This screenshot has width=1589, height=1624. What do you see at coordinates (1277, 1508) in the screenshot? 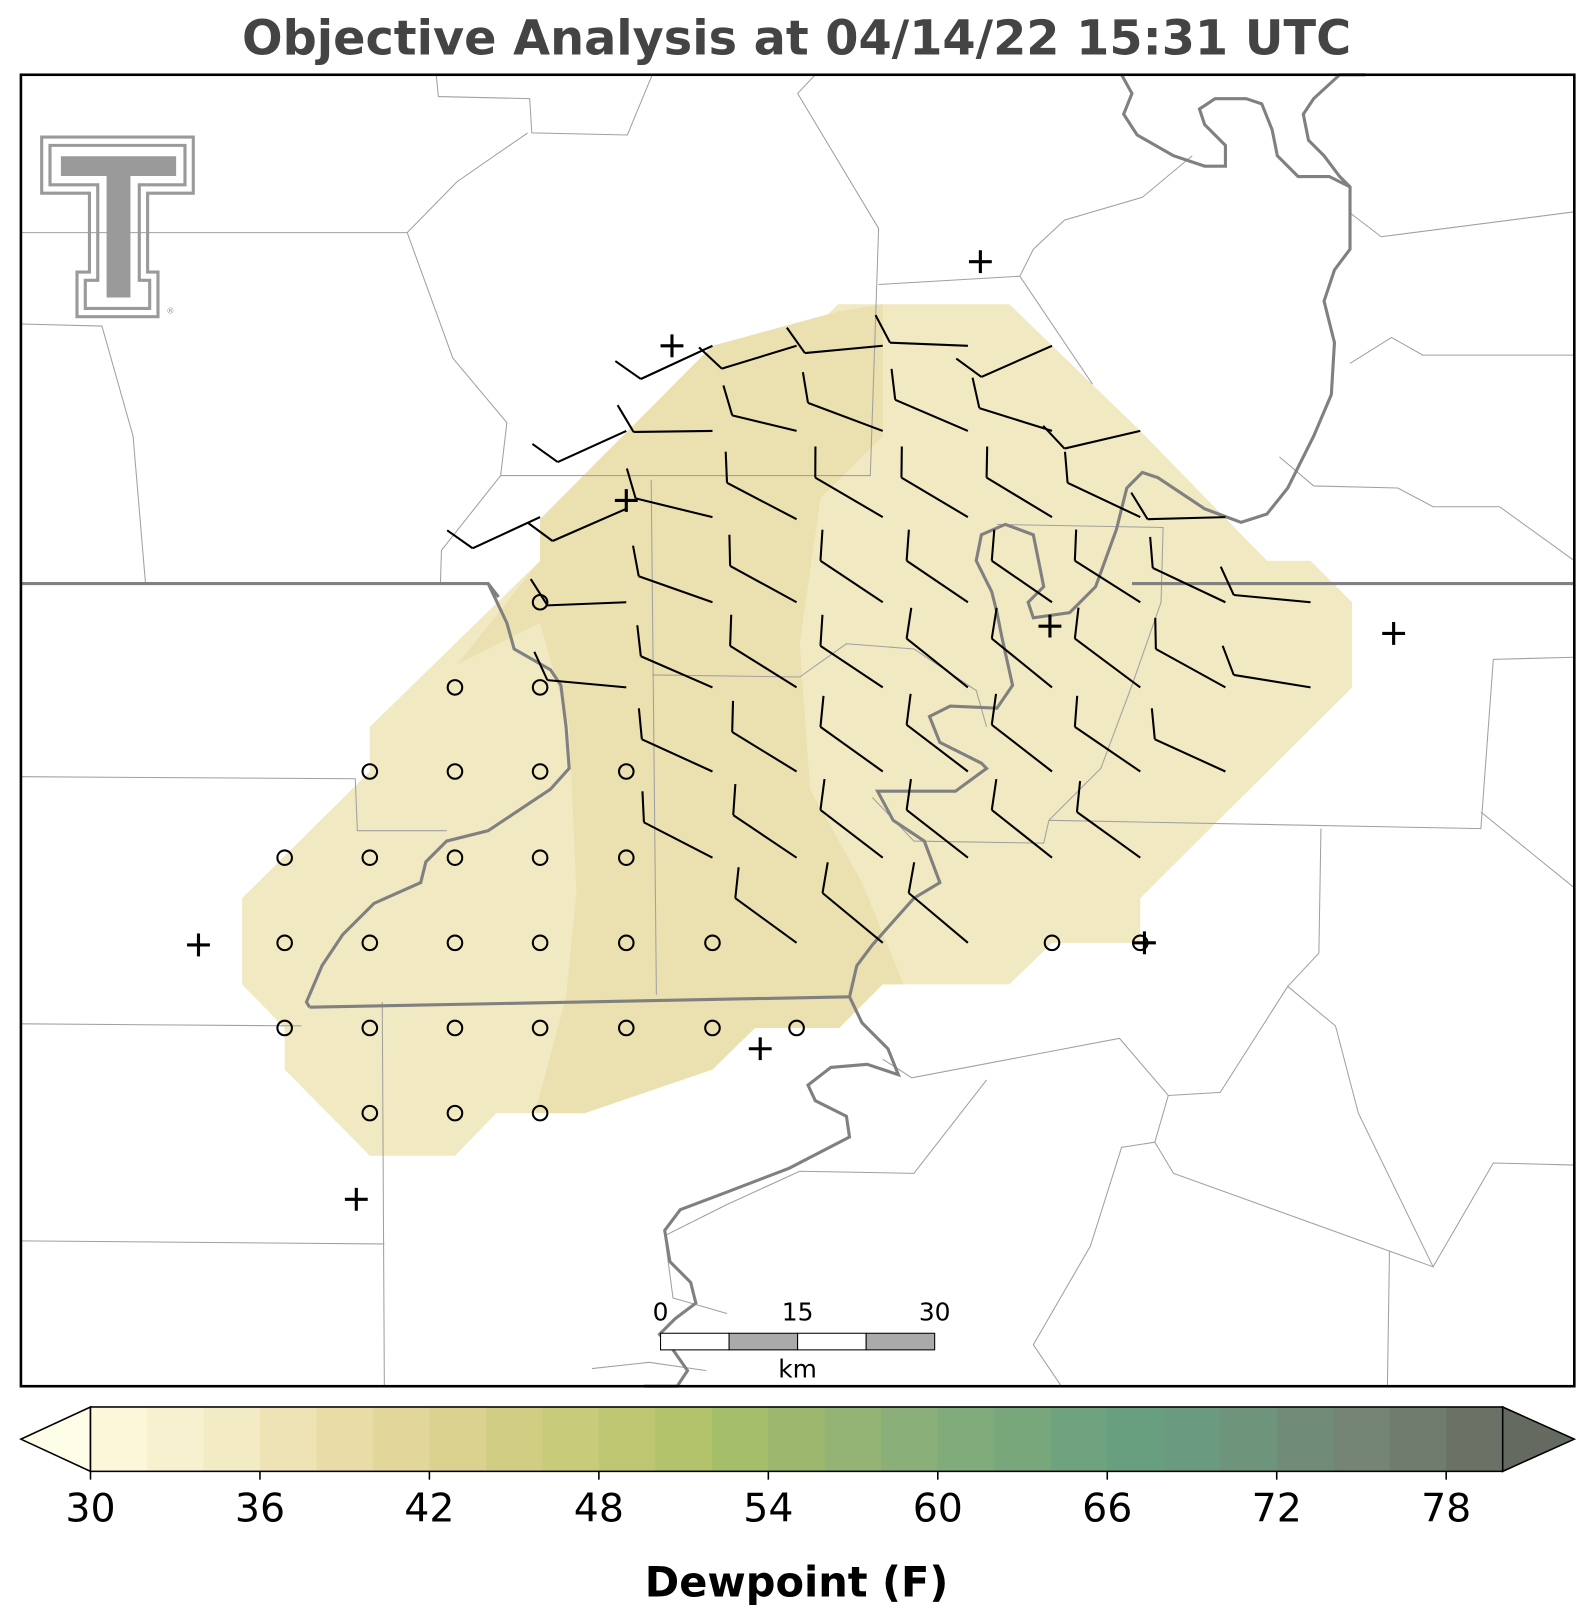
I see `colorbar-tick-label: 72` at bounding box center [1277, 1508].